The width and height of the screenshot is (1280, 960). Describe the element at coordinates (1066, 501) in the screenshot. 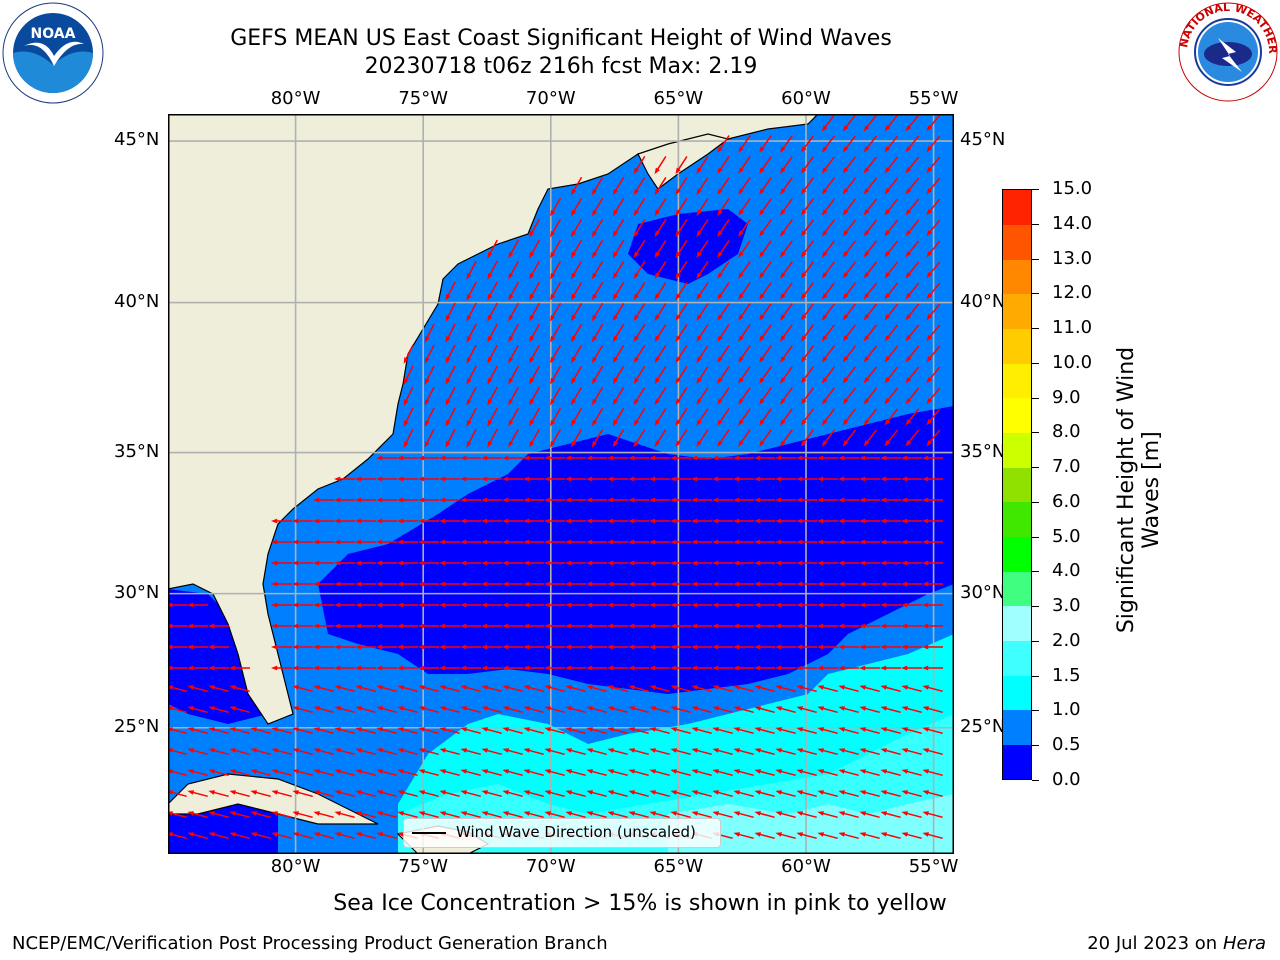

I see `colorbar-tick-label: 6.0` at that location.